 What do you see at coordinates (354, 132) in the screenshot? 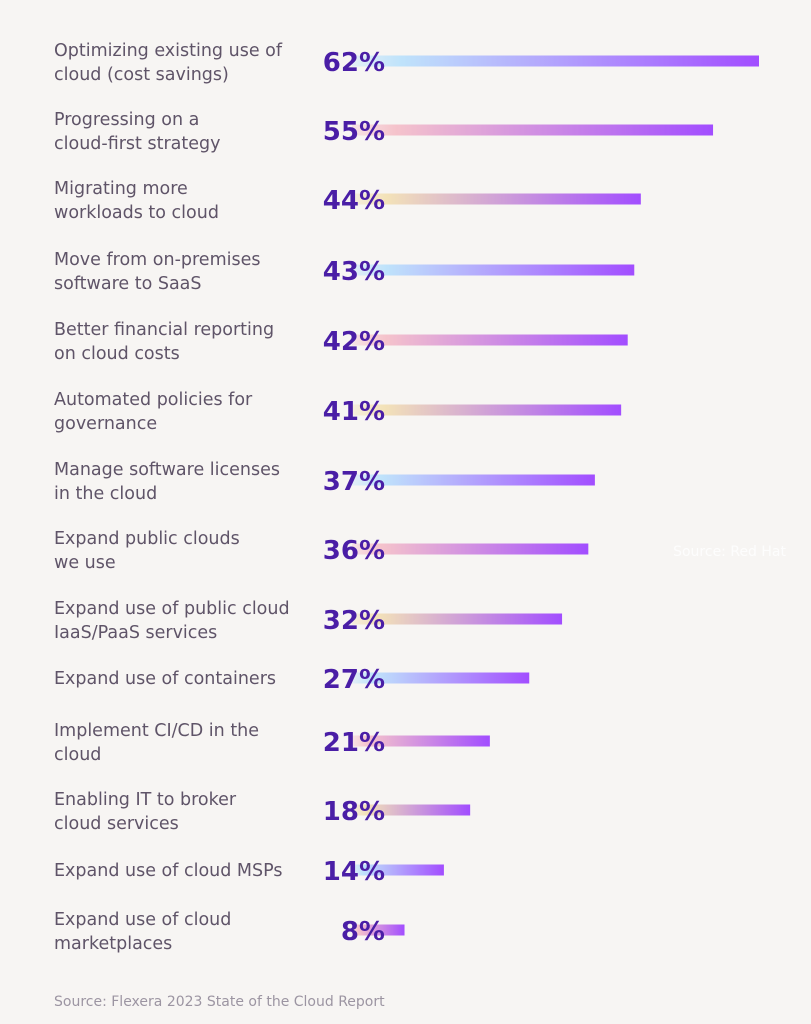
I see `bar-value-label: 55%` at bounding box center [354, 132].